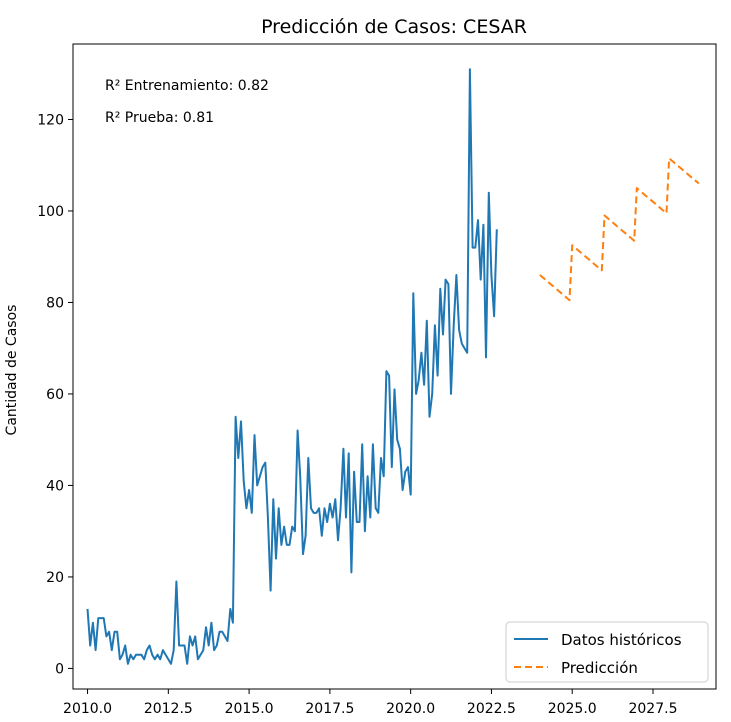 Image resolution: width=731 pixels, height=722 pixels. Describe the element at coordinates (621, 640) in the screenshot. I see `legend-label-historico: Datos históricos` at that location.